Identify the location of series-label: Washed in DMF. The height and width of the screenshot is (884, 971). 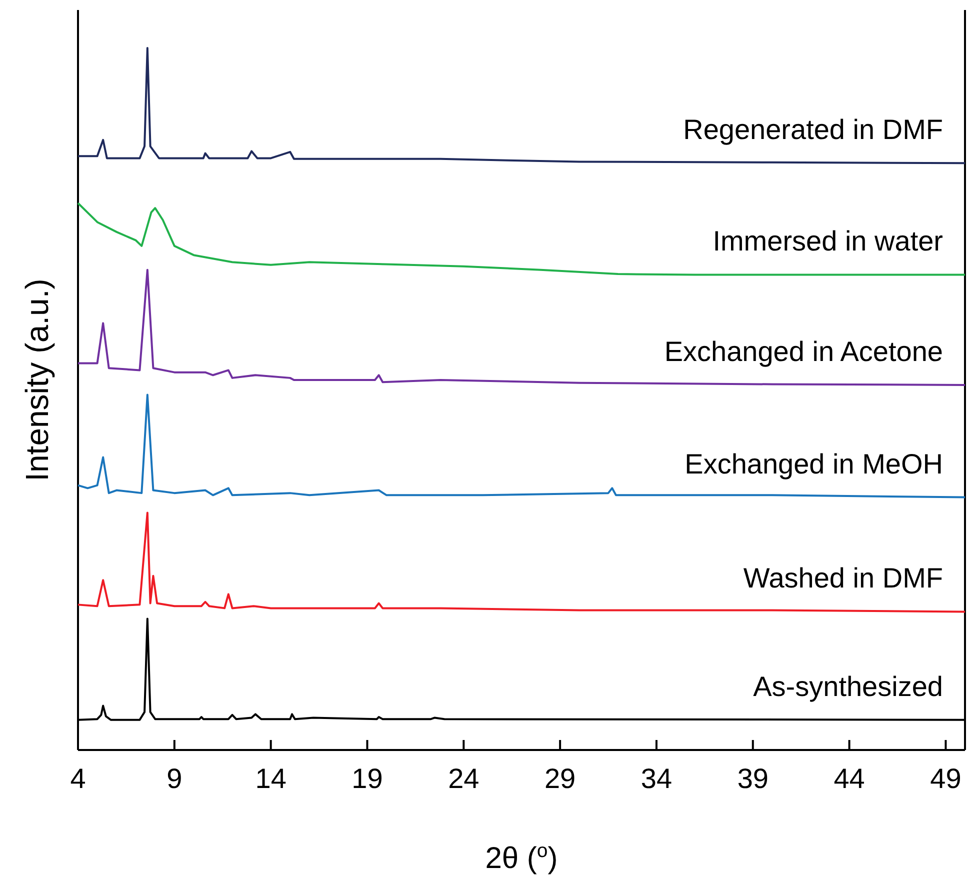
(843, 578).